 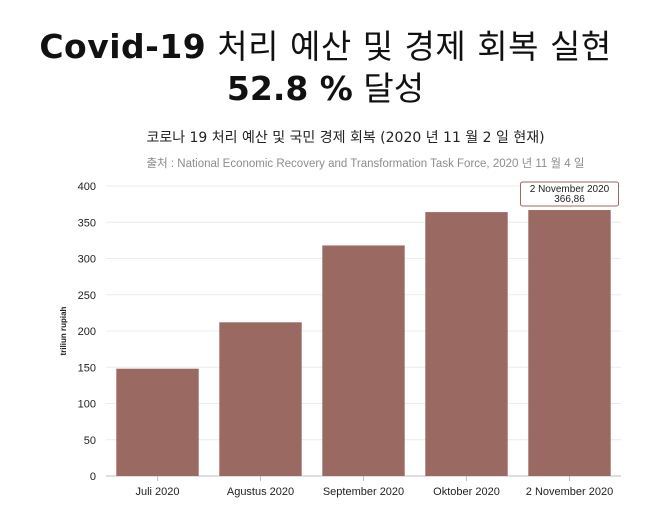 What do you see at coordinates (569, 492) in the screenshot?
I see `x-tick-label: 2 November 2020` at bounding box center [569, 492].